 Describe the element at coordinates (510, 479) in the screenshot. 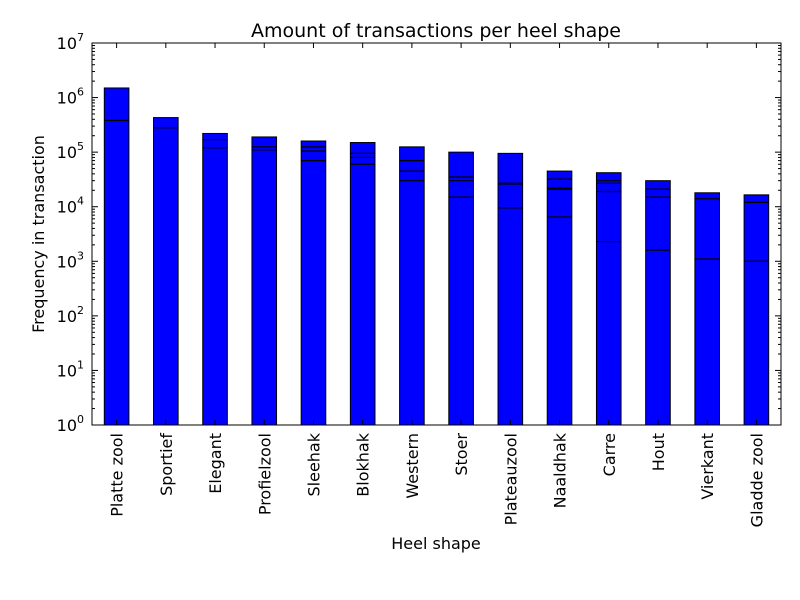

I see `x-tick-label: Plateauzool` at that location.